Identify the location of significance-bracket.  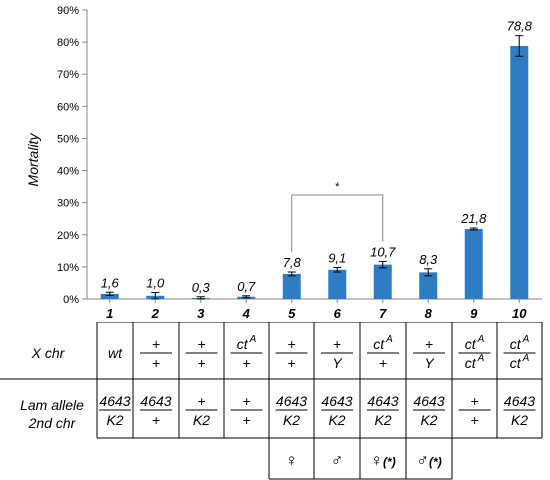
(337, 223).